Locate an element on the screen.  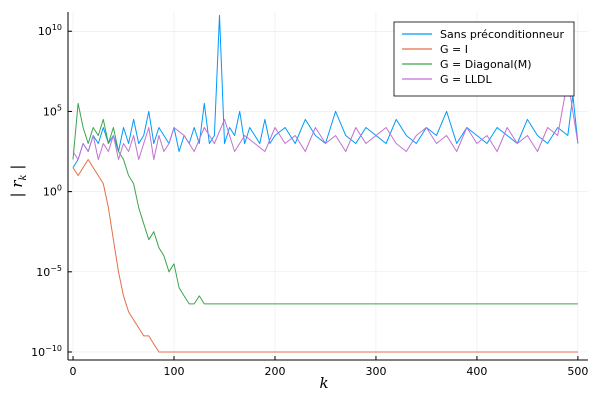
x-axis-label: k is located at coordinates (323, 383).